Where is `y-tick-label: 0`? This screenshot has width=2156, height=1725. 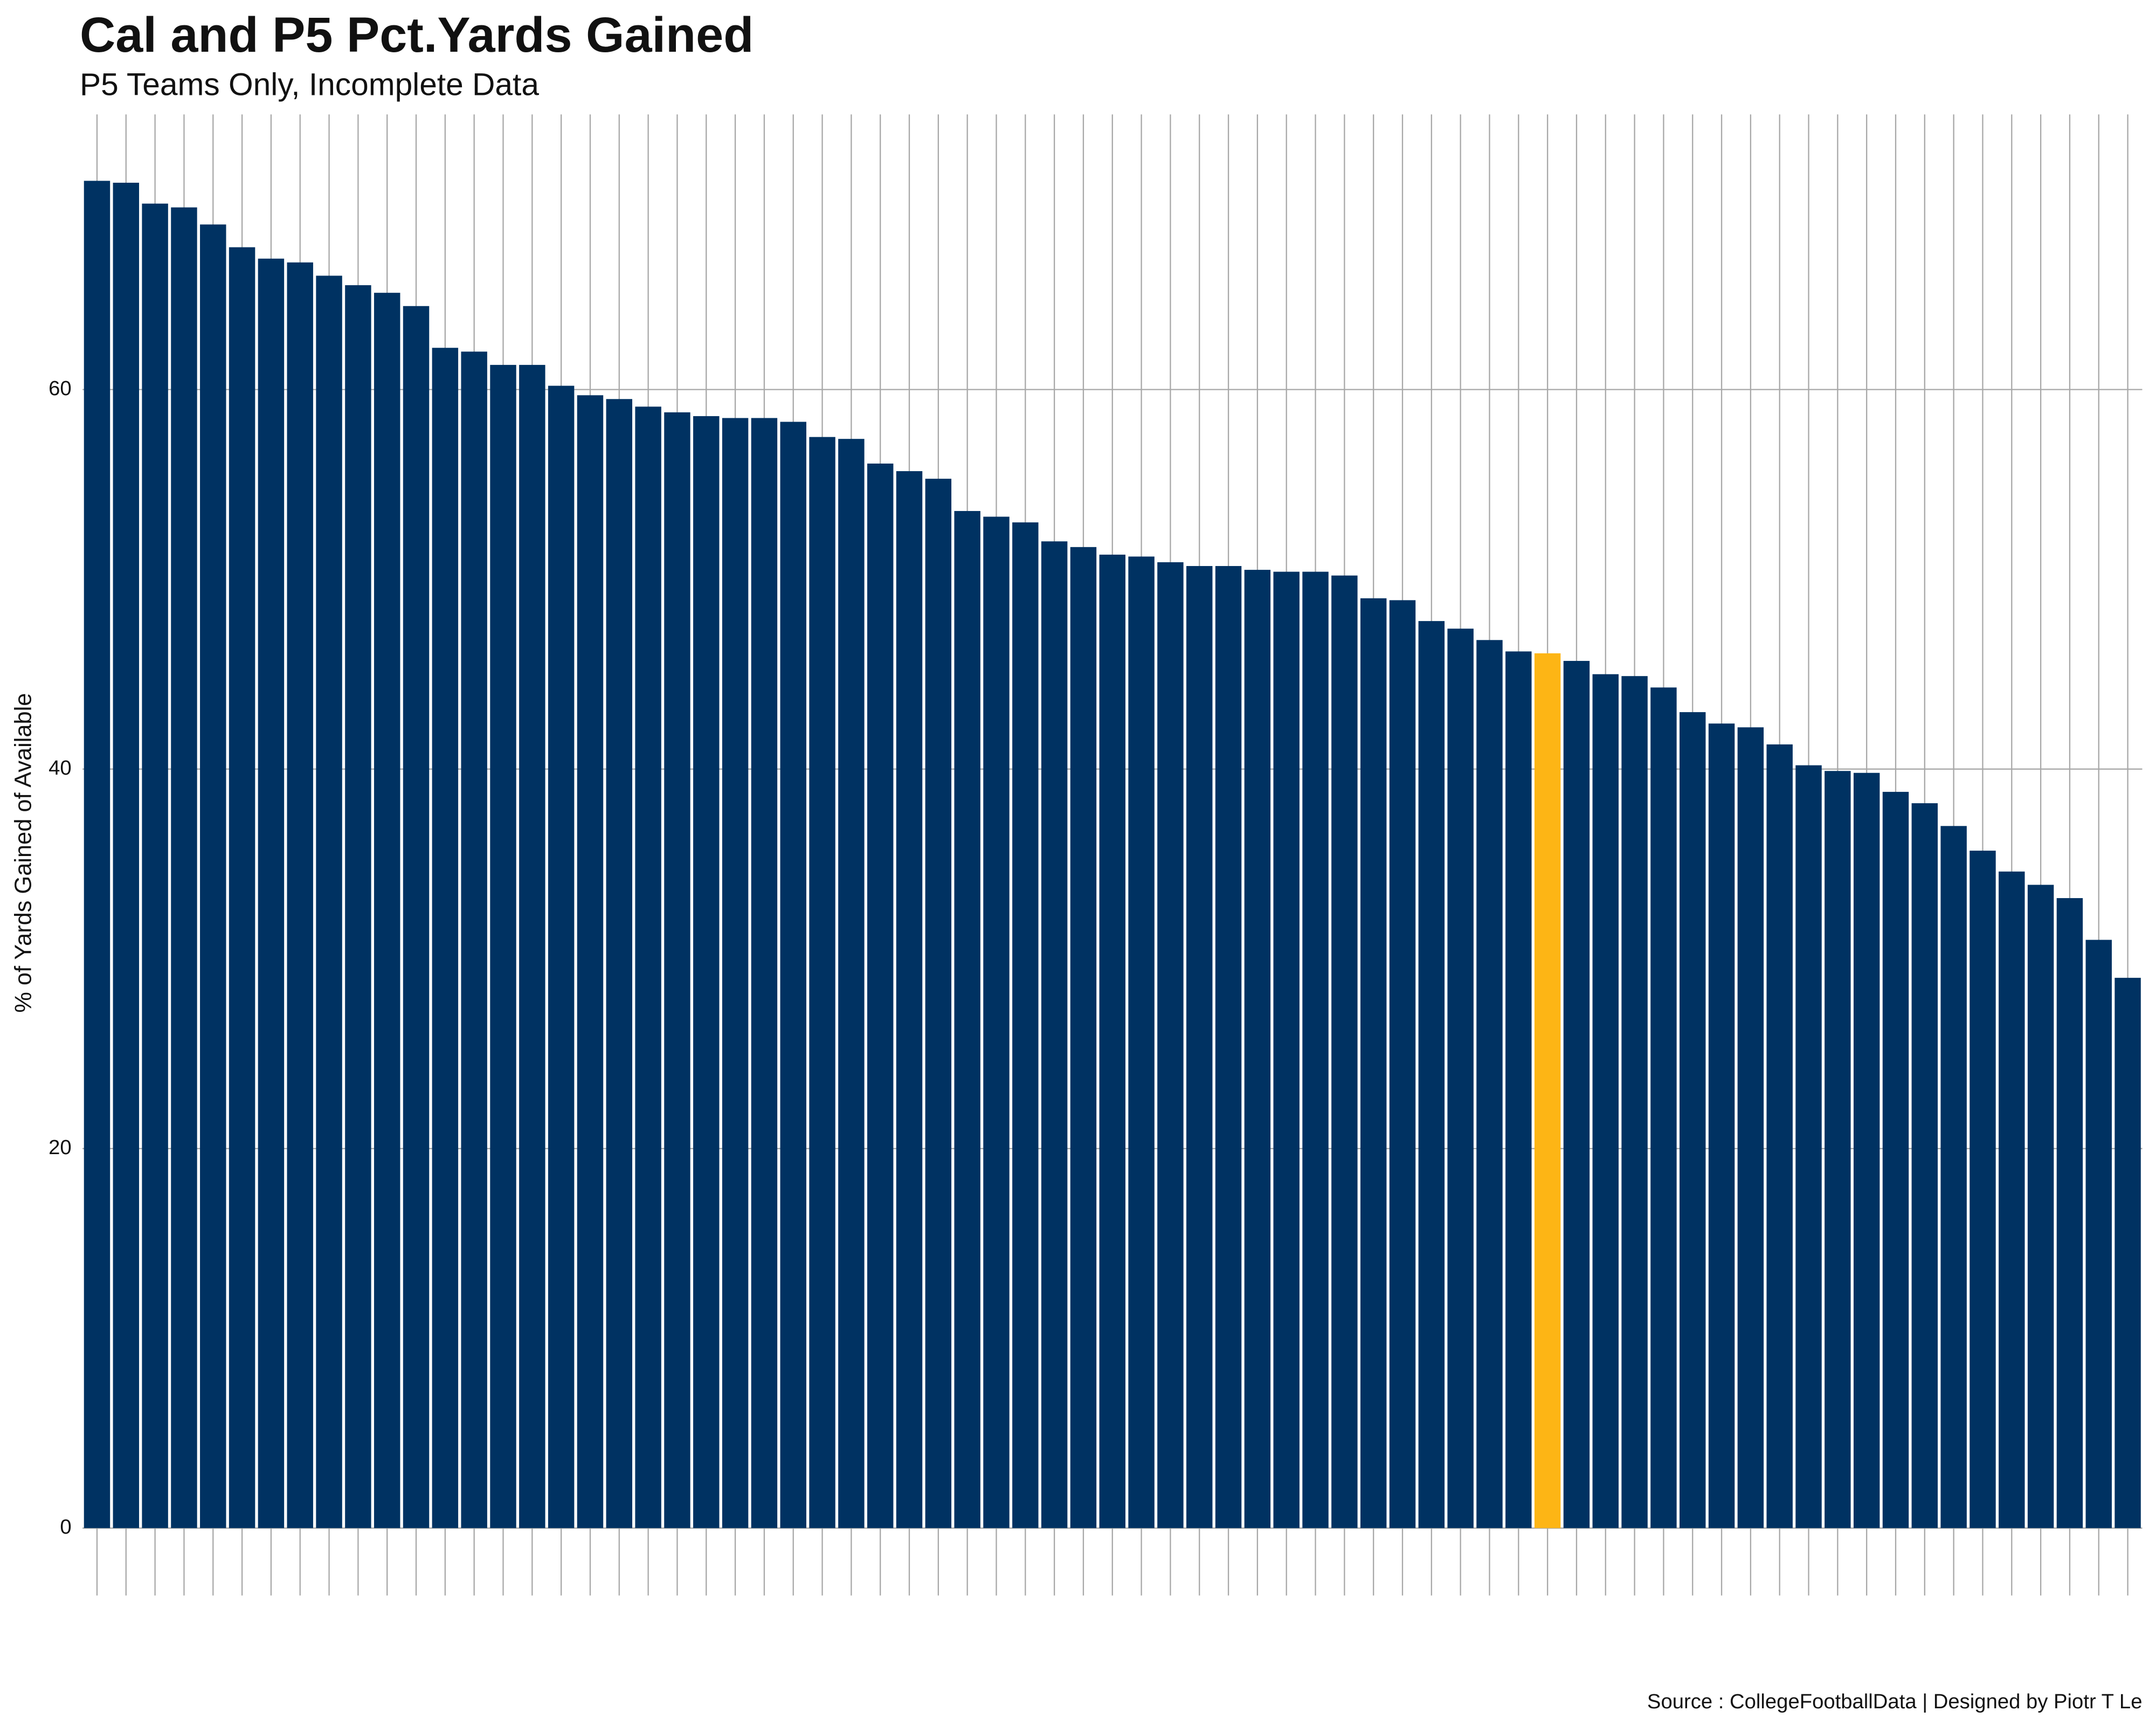 y-tick-label: 0 is located at coordinates (65, 1526).